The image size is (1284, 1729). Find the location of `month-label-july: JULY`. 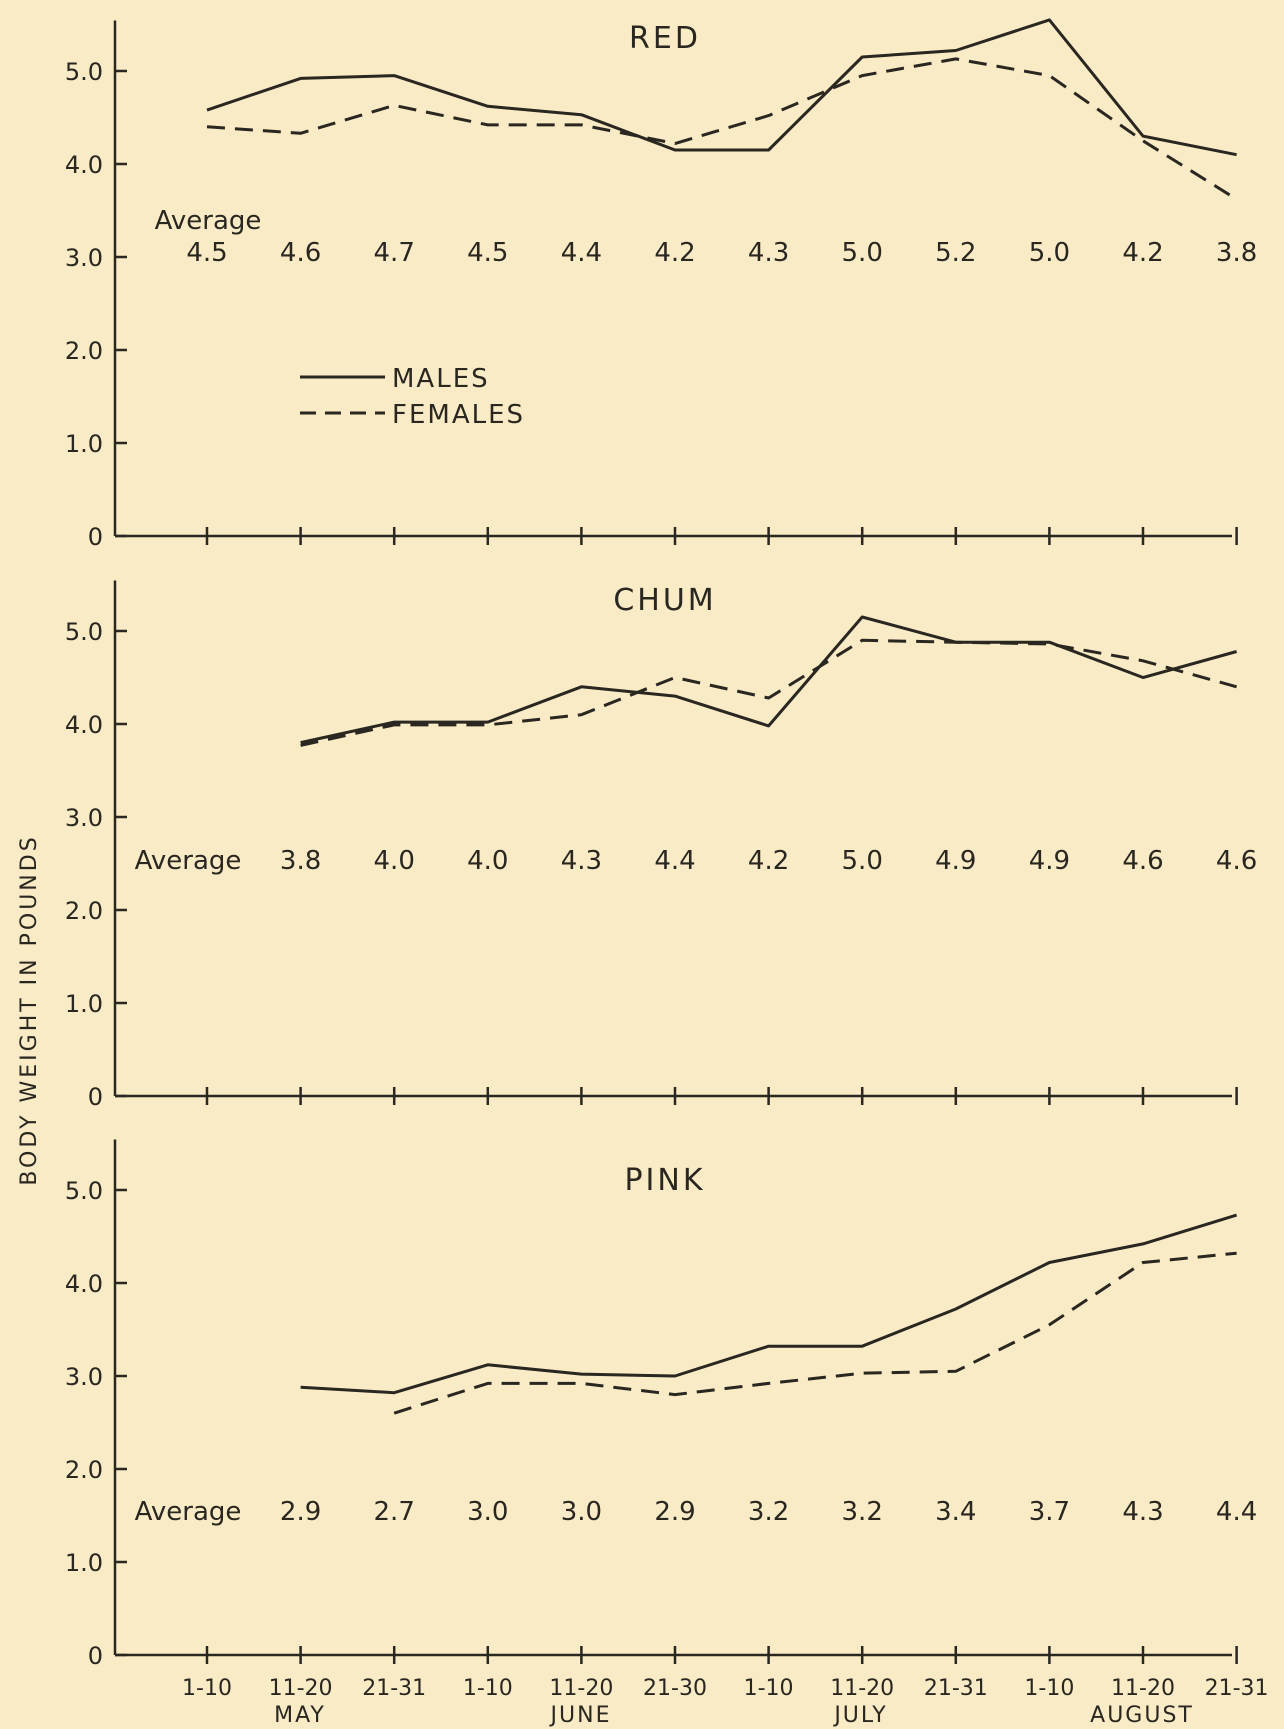

month-label-july: JULY is located at coordinates (859, 1715).